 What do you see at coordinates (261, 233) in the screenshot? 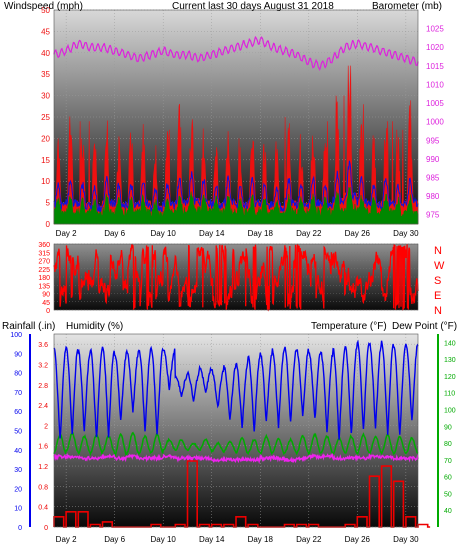
I see `wind-x-tick-label: Day 18` at bounding box center [261, 233].